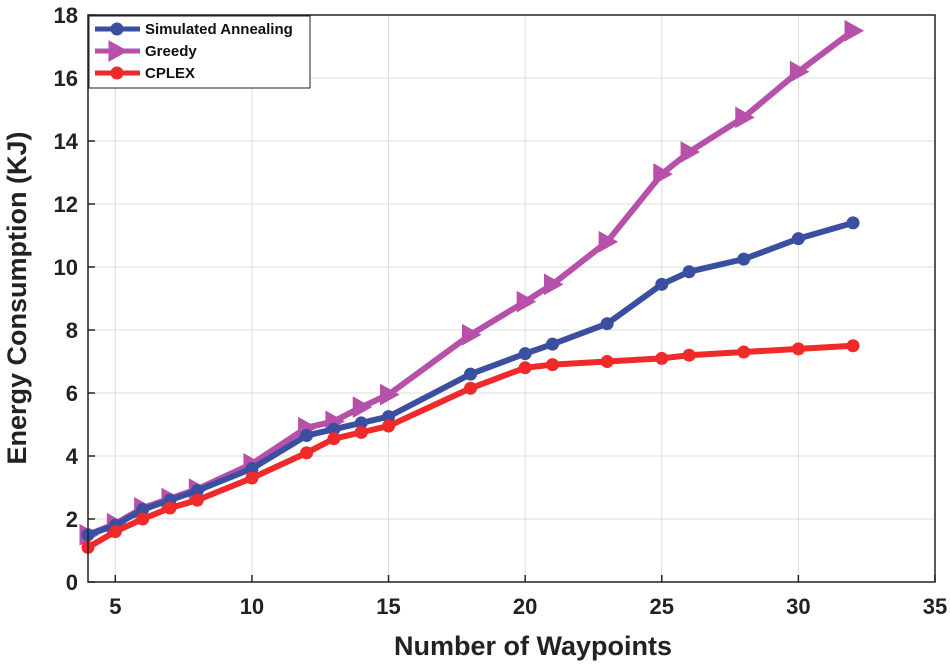 The width and height of the screenshot is (950, 665). Describe the element at coordinates (115, 606) in the screenshot. I see `x-tick-label: 5` at that location.